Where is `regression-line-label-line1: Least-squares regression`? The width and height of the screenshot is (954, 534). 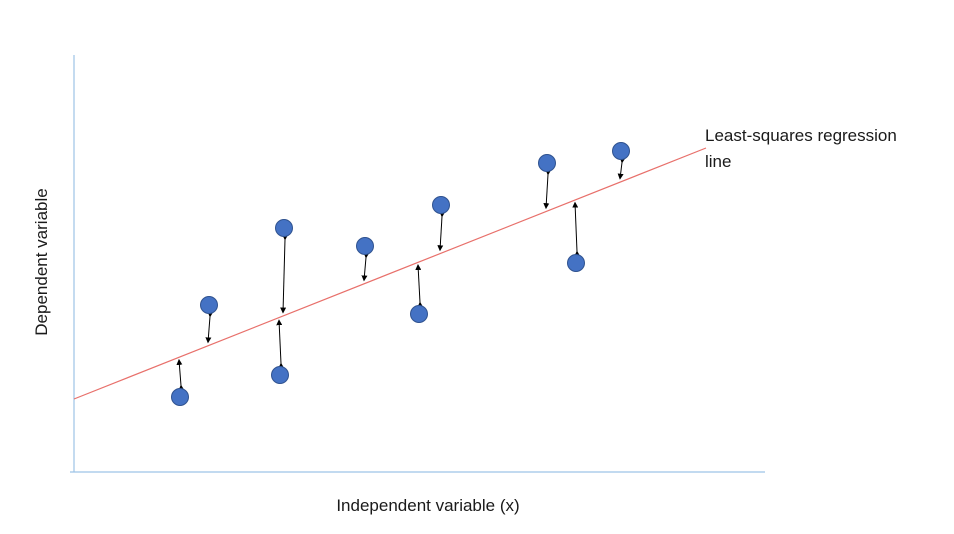
regression-line-label-line1: Least-squares regression is located at coordinates (801, 135).